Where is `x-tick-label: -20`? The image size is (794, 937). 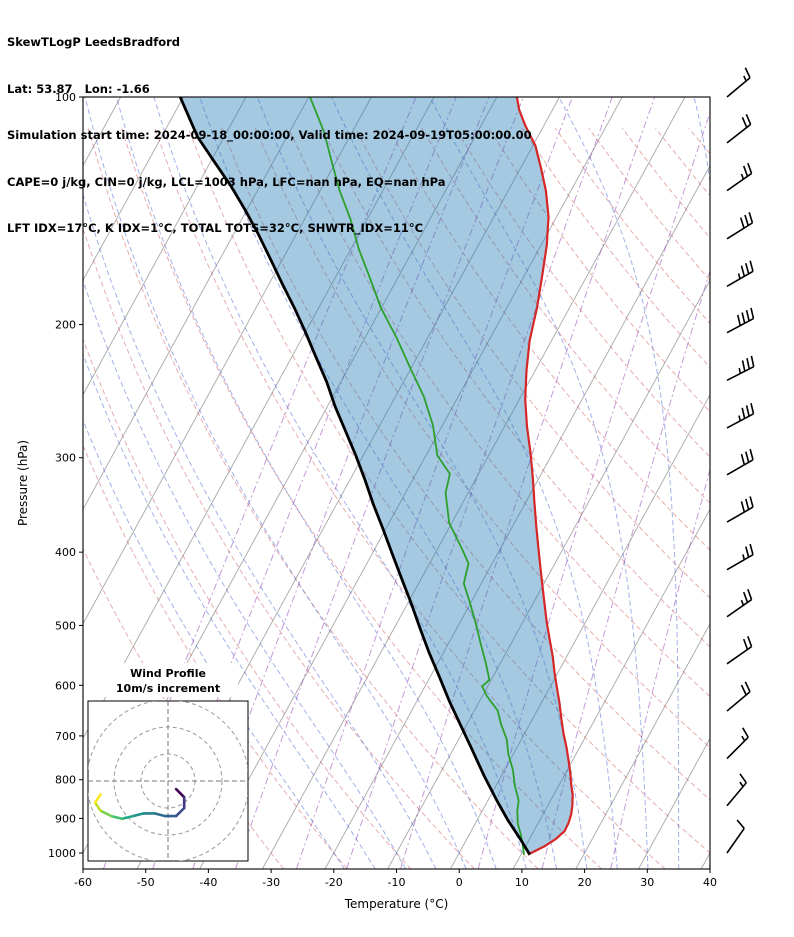
x-tick-label: -20 is located at coordinates (334, 882).